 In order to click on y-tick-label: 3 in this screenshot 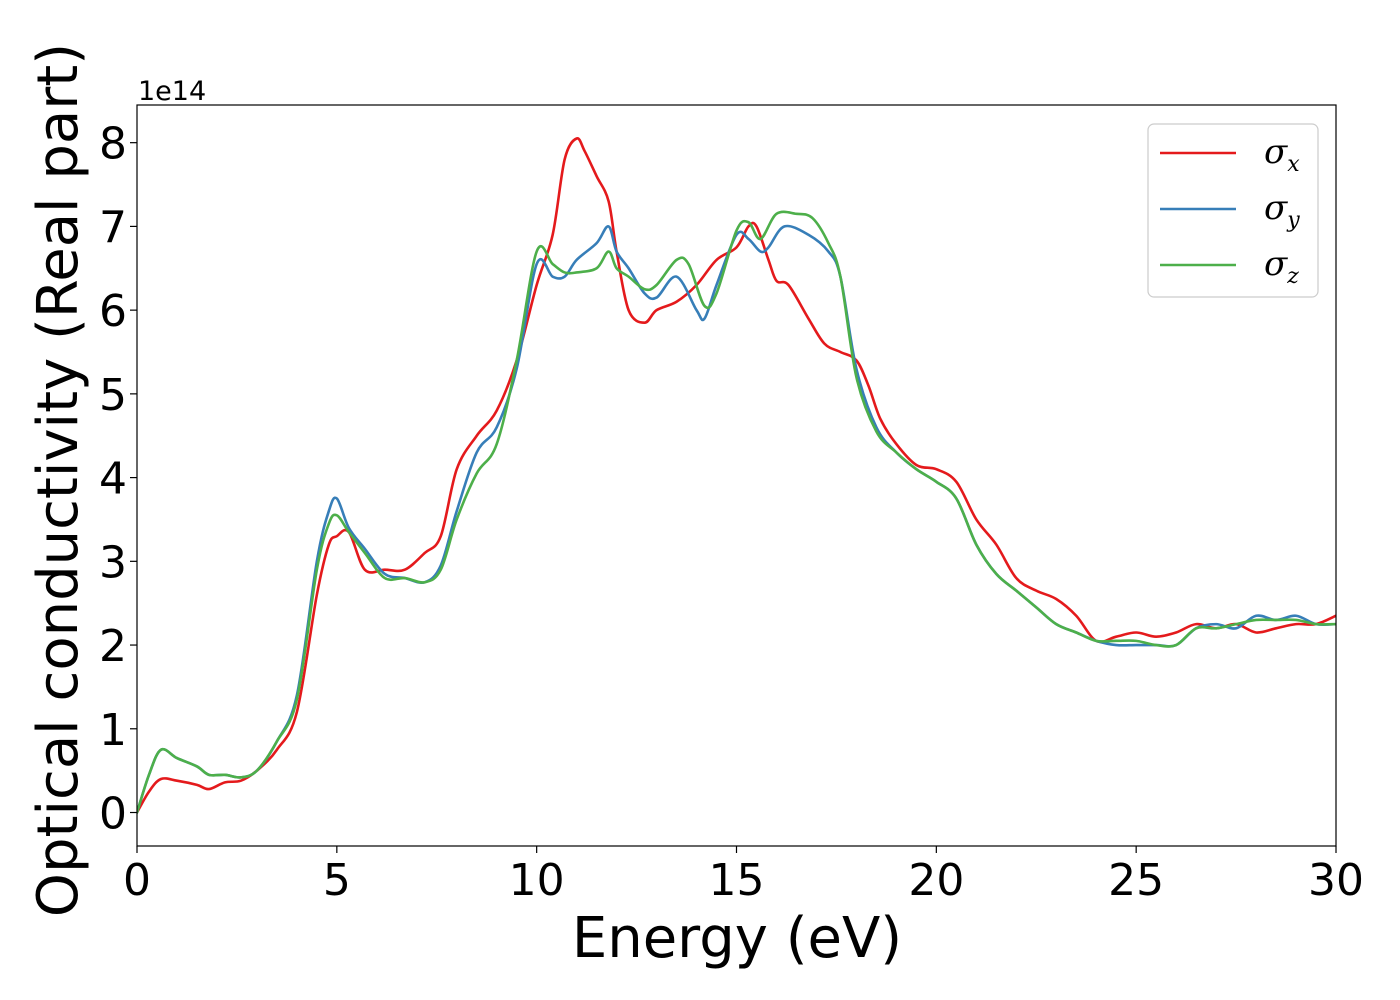, I will do `click(113, 562)`.